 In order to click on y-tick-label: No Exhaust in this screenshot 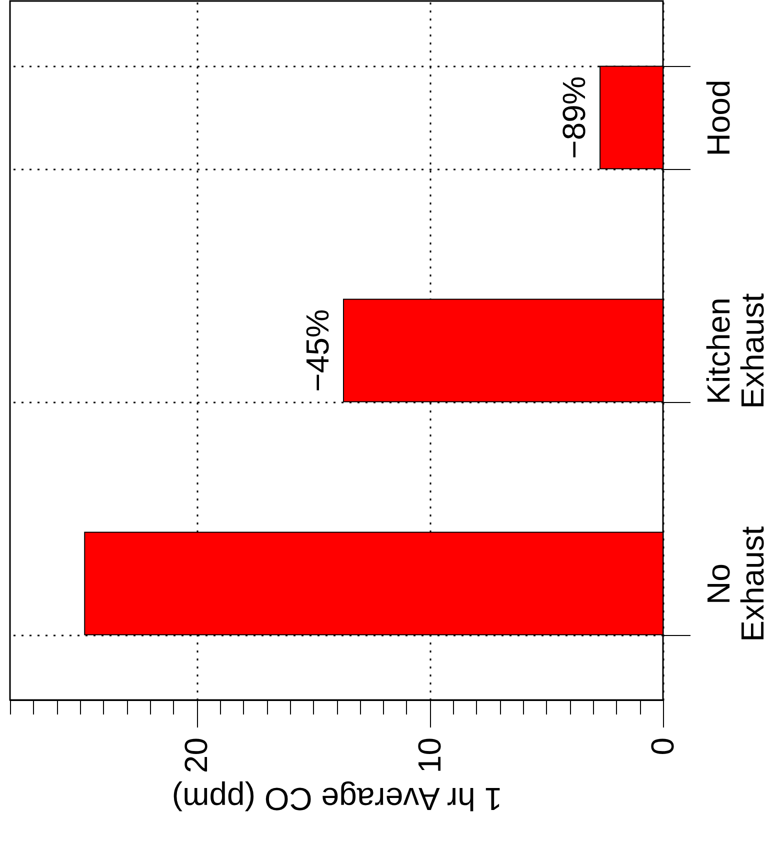, I will do `click(735, 584)`.